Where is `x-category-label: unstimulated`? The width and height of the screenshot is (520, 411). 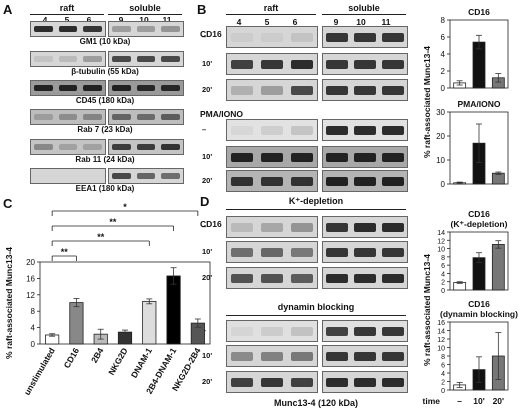 x-category-label: unstimulated is located at coordinates (39, 371).